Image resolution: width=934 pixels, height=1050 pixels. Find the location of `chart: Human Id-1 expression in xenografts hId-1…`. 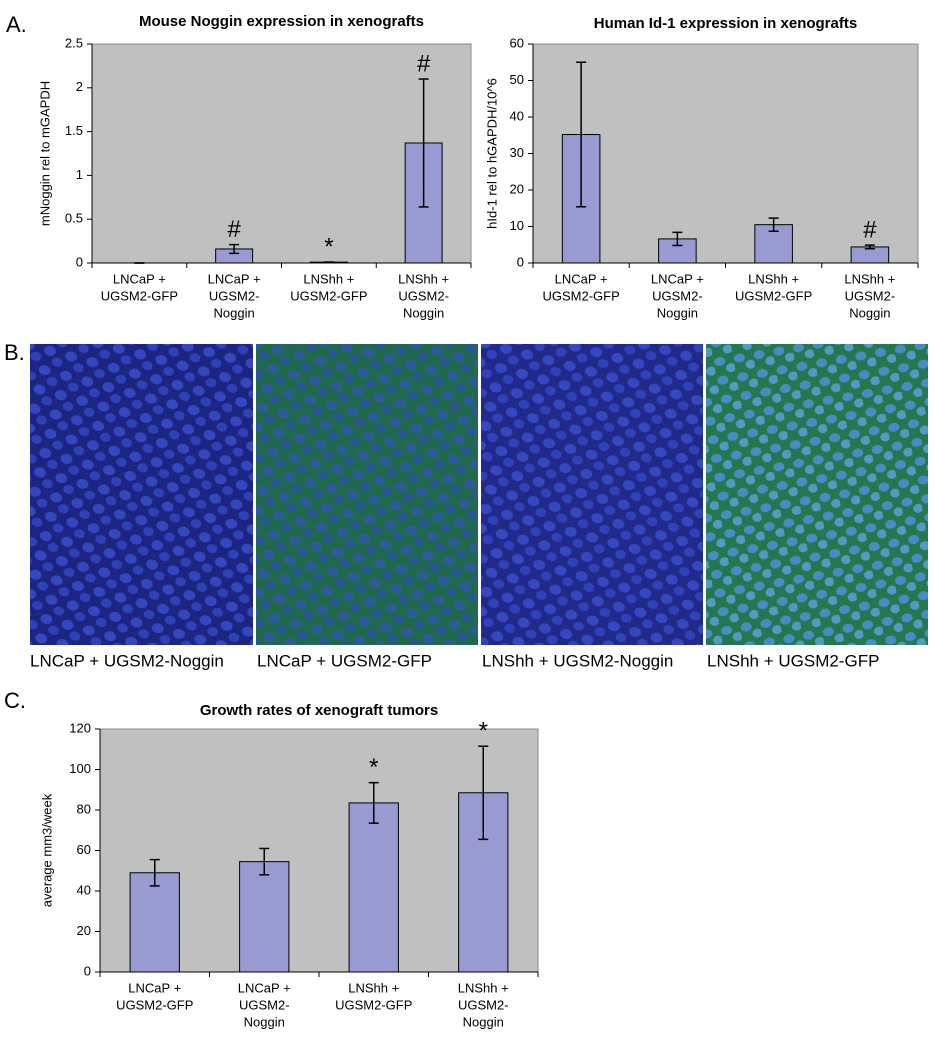

chart: Human Id-1 expression in xenografts hId-1… is located at coordinates (701, 167).